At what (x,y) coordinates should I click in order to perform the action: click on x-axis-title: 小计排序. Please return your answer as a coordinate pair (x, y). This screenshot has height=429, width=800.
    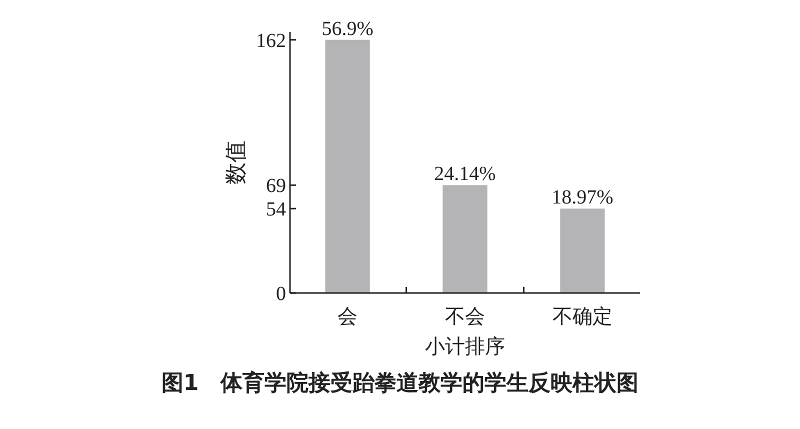
    Looking at the image, I should click on (465, 347).